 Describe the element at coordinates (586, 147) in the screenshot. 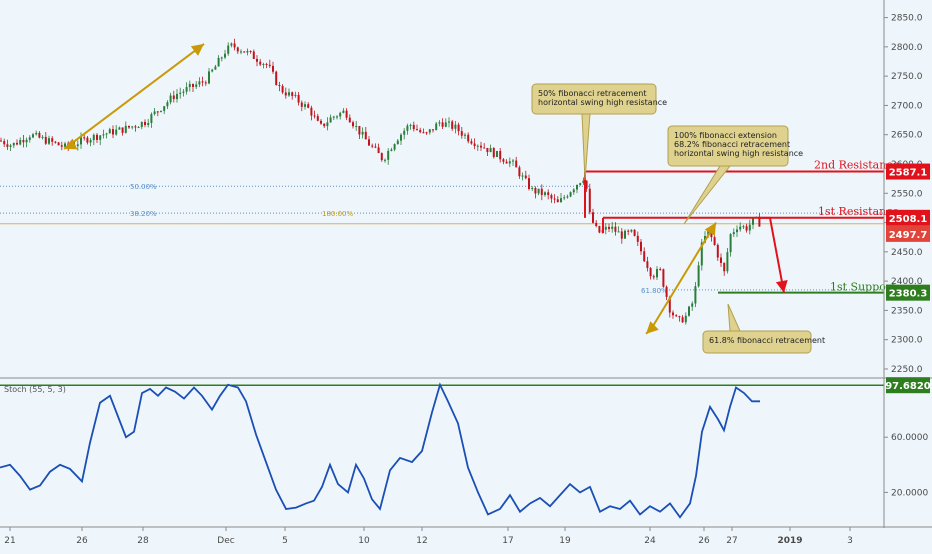

I see `note-50-pointer` at that location.